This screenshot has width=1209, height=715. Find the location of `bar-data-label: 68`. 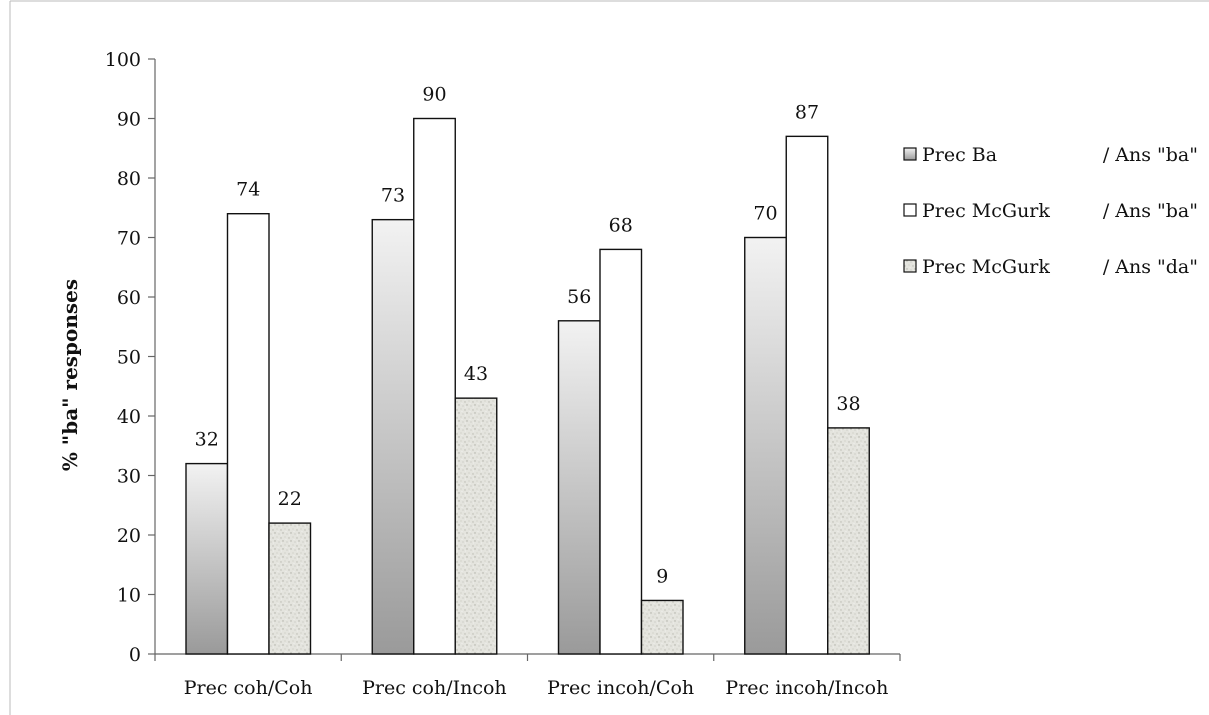

bar-data-label: 68 is located at coordinates (621, 225).